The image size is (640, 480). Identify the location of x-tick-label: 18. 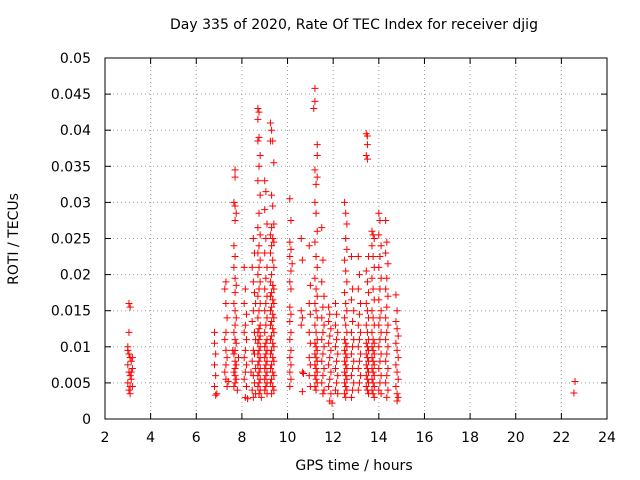
(470, 438).